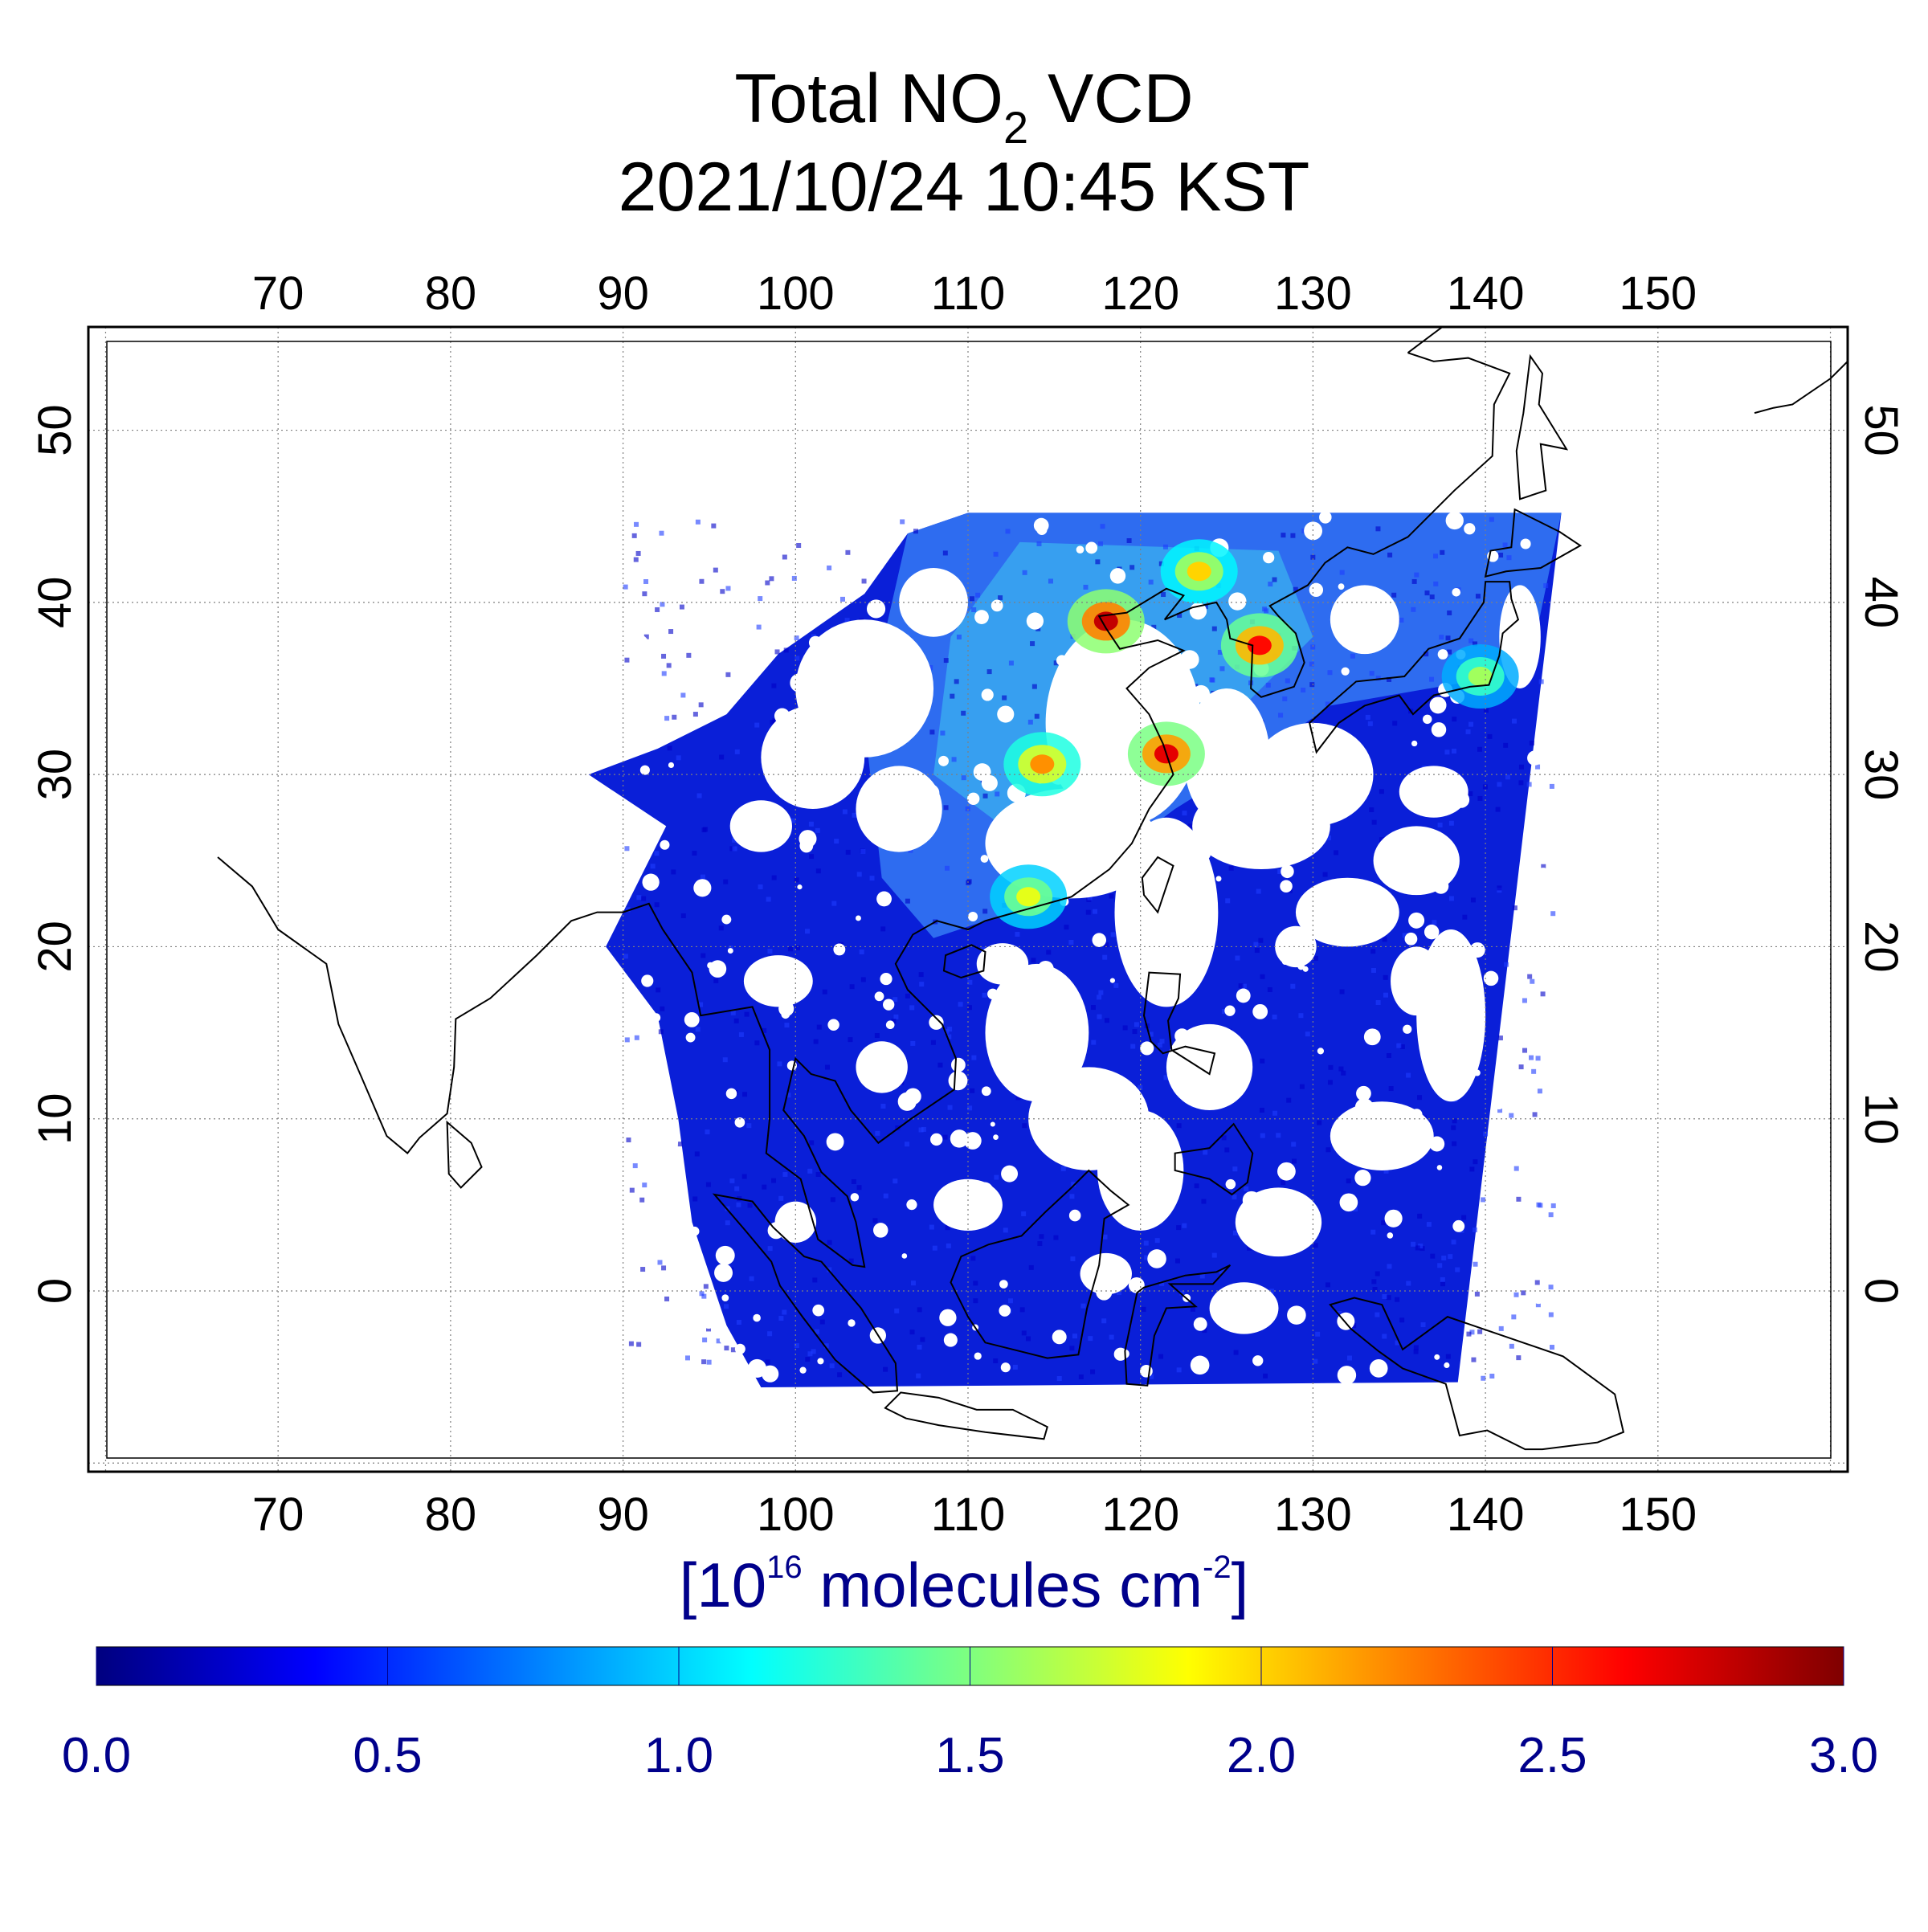 The width and height of the screenshot is (1928, 1932). What do you see at coordinates (55, 854) in the screenshot?
I see `lat-tick-labels-left: 0 10 20 30 40 50` at bounding box center [55, 854].